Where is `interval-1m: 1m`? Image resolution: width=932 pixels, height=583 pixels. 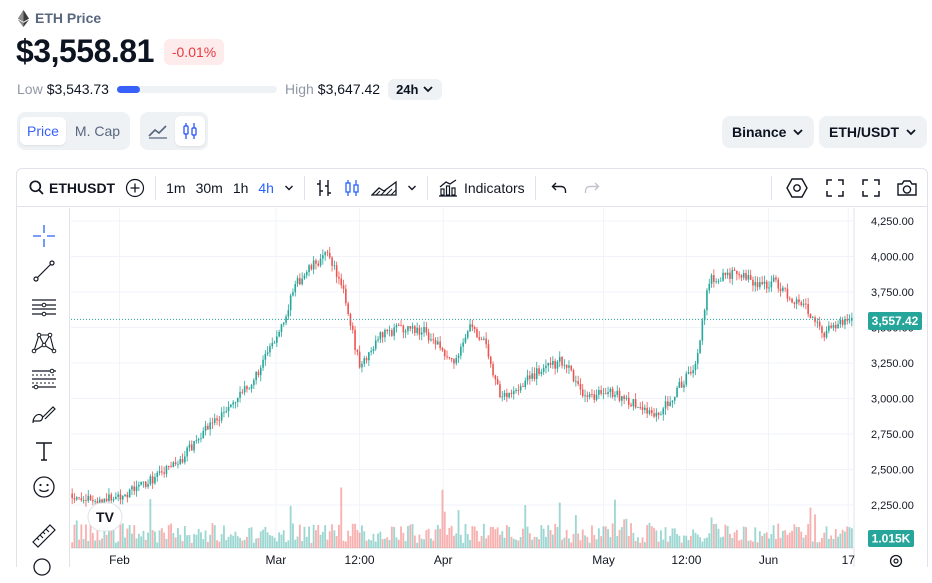 interval-1m: 1m is located at coordinates (176, 187).